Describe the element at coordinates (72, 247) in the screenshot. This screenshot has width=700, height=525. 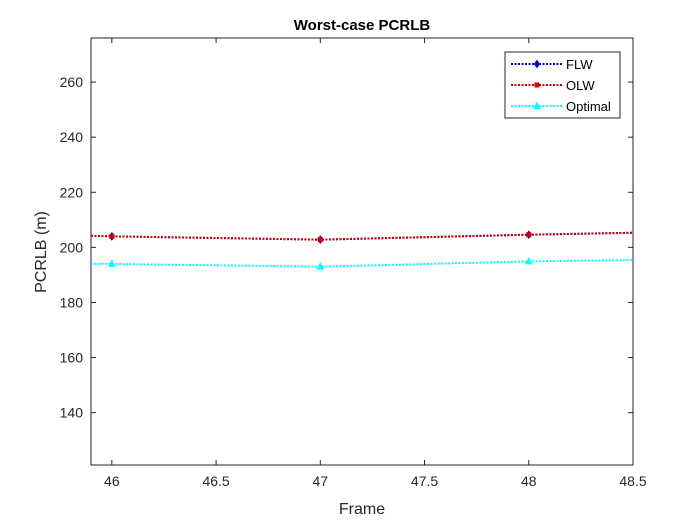
I see `y-tick-label: 200` at that location.